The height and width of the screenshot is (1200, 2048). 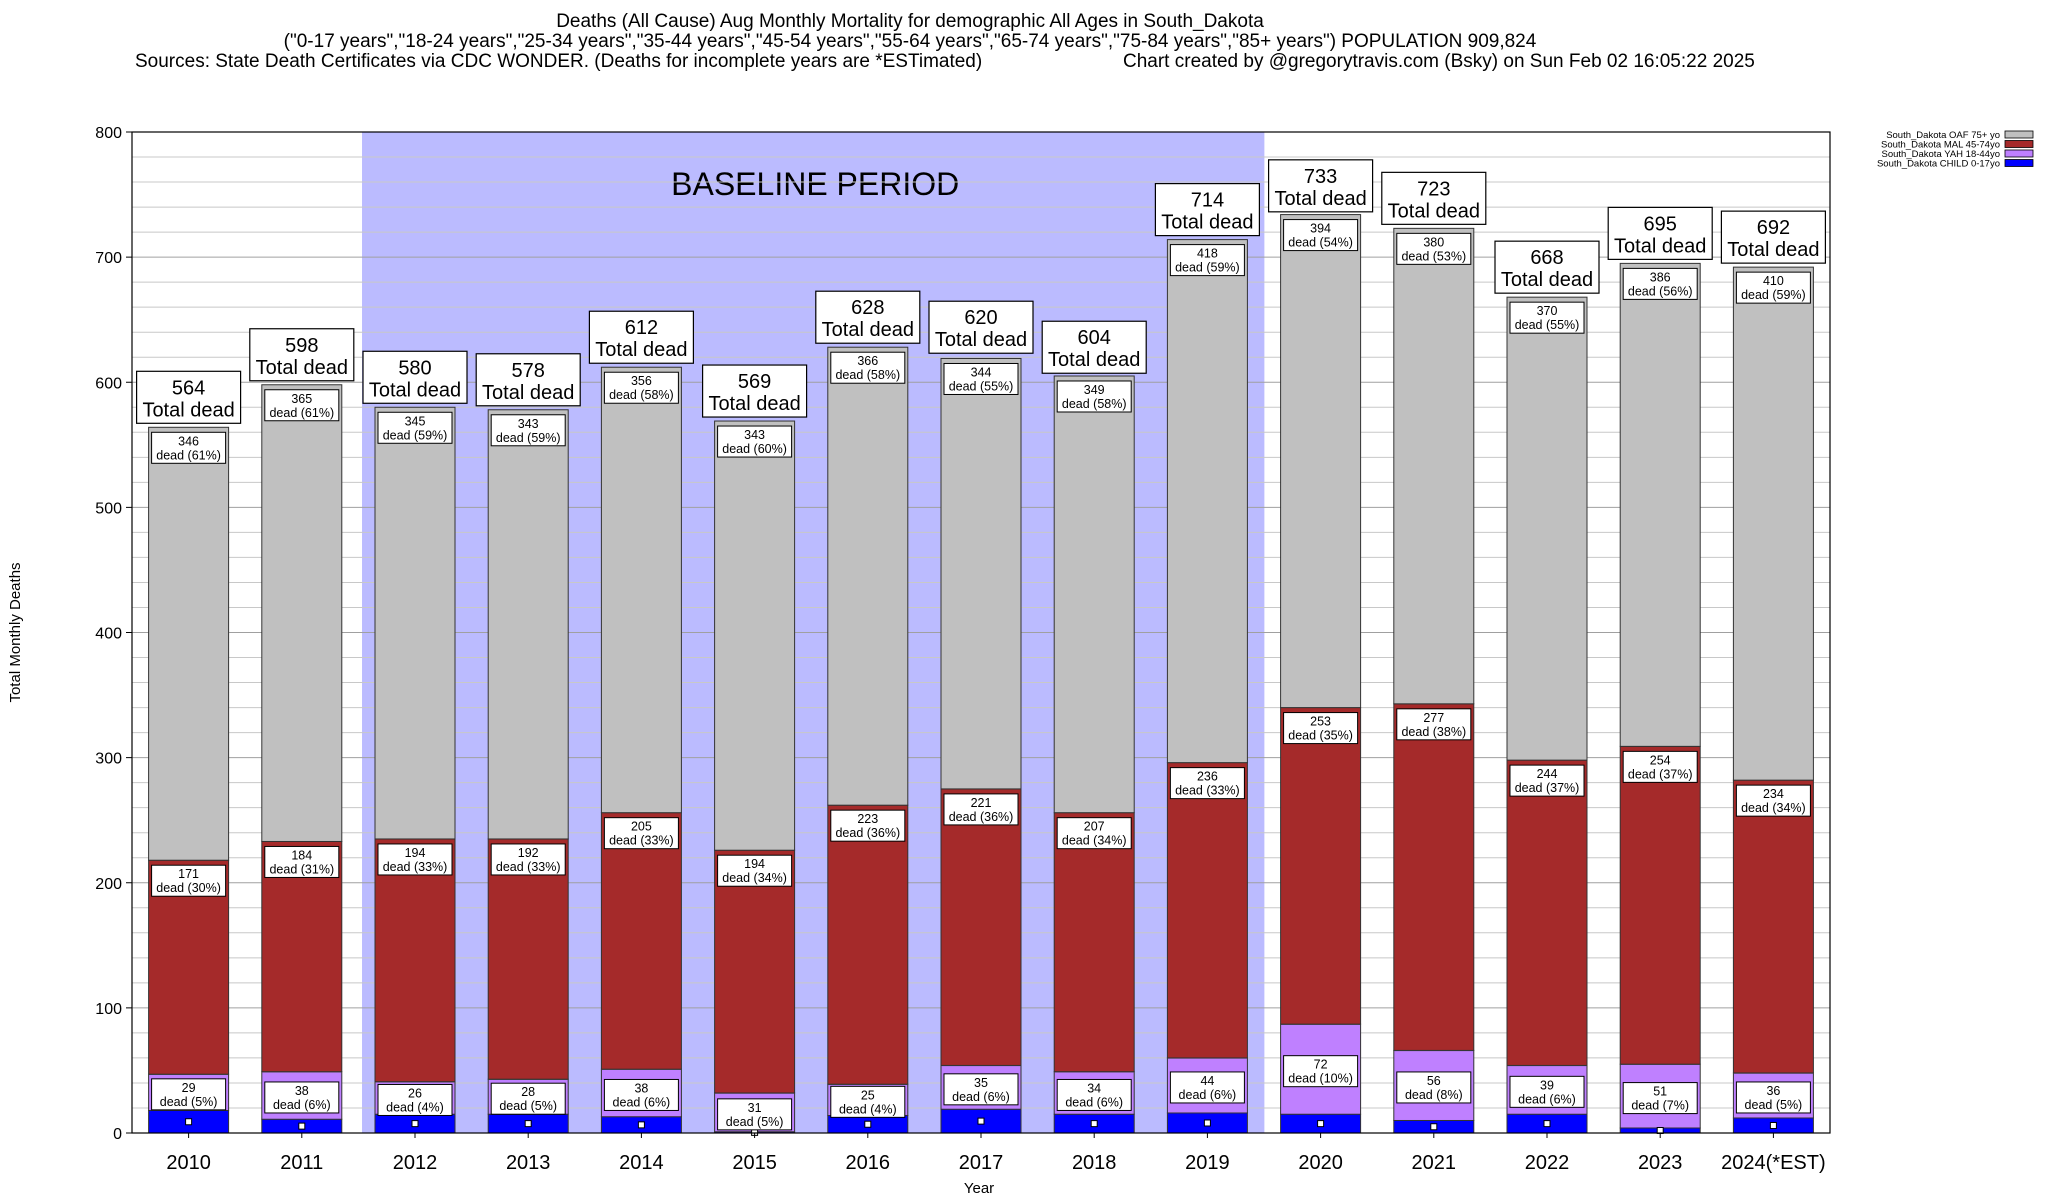 I want to click on x-tick-label: 2016, so click(x=868, y=1163).